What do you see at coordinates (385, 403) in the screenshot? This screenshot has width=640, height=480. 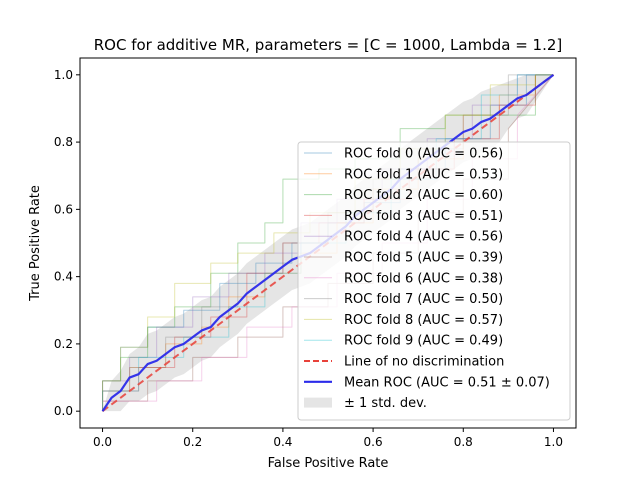 I see `legend-label: ± 1 std. dev.` at bounding box center [385, 403].